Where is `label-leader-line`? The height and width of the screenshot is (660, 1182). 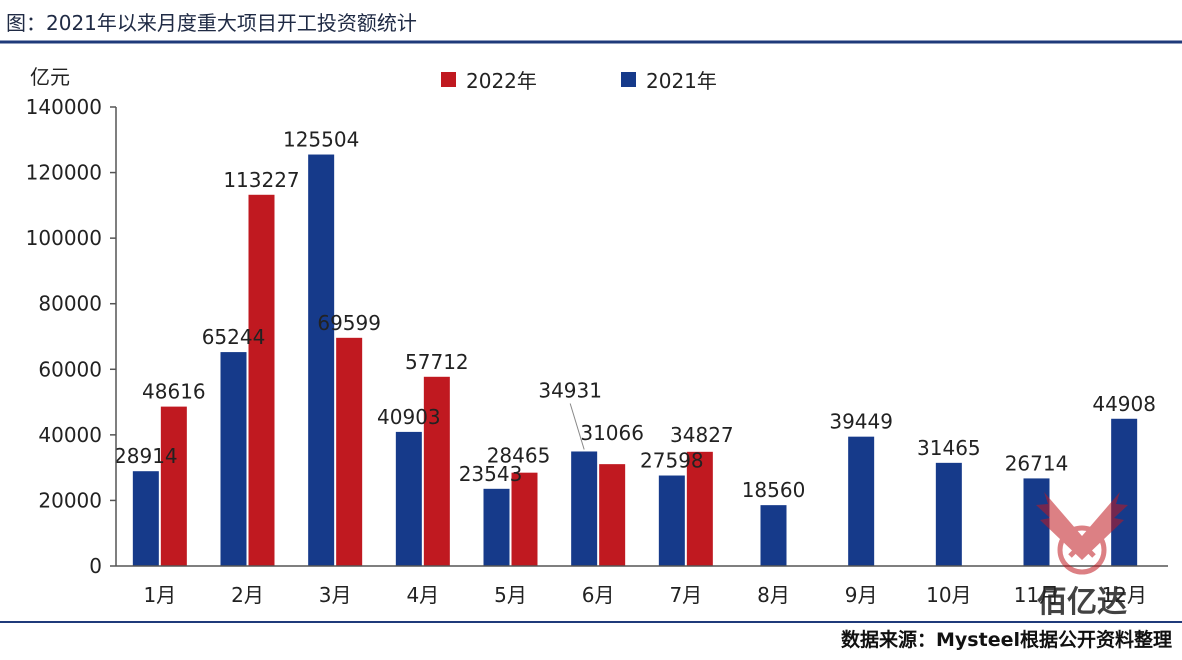
label-leader-line is located at coordinates (577, 426).